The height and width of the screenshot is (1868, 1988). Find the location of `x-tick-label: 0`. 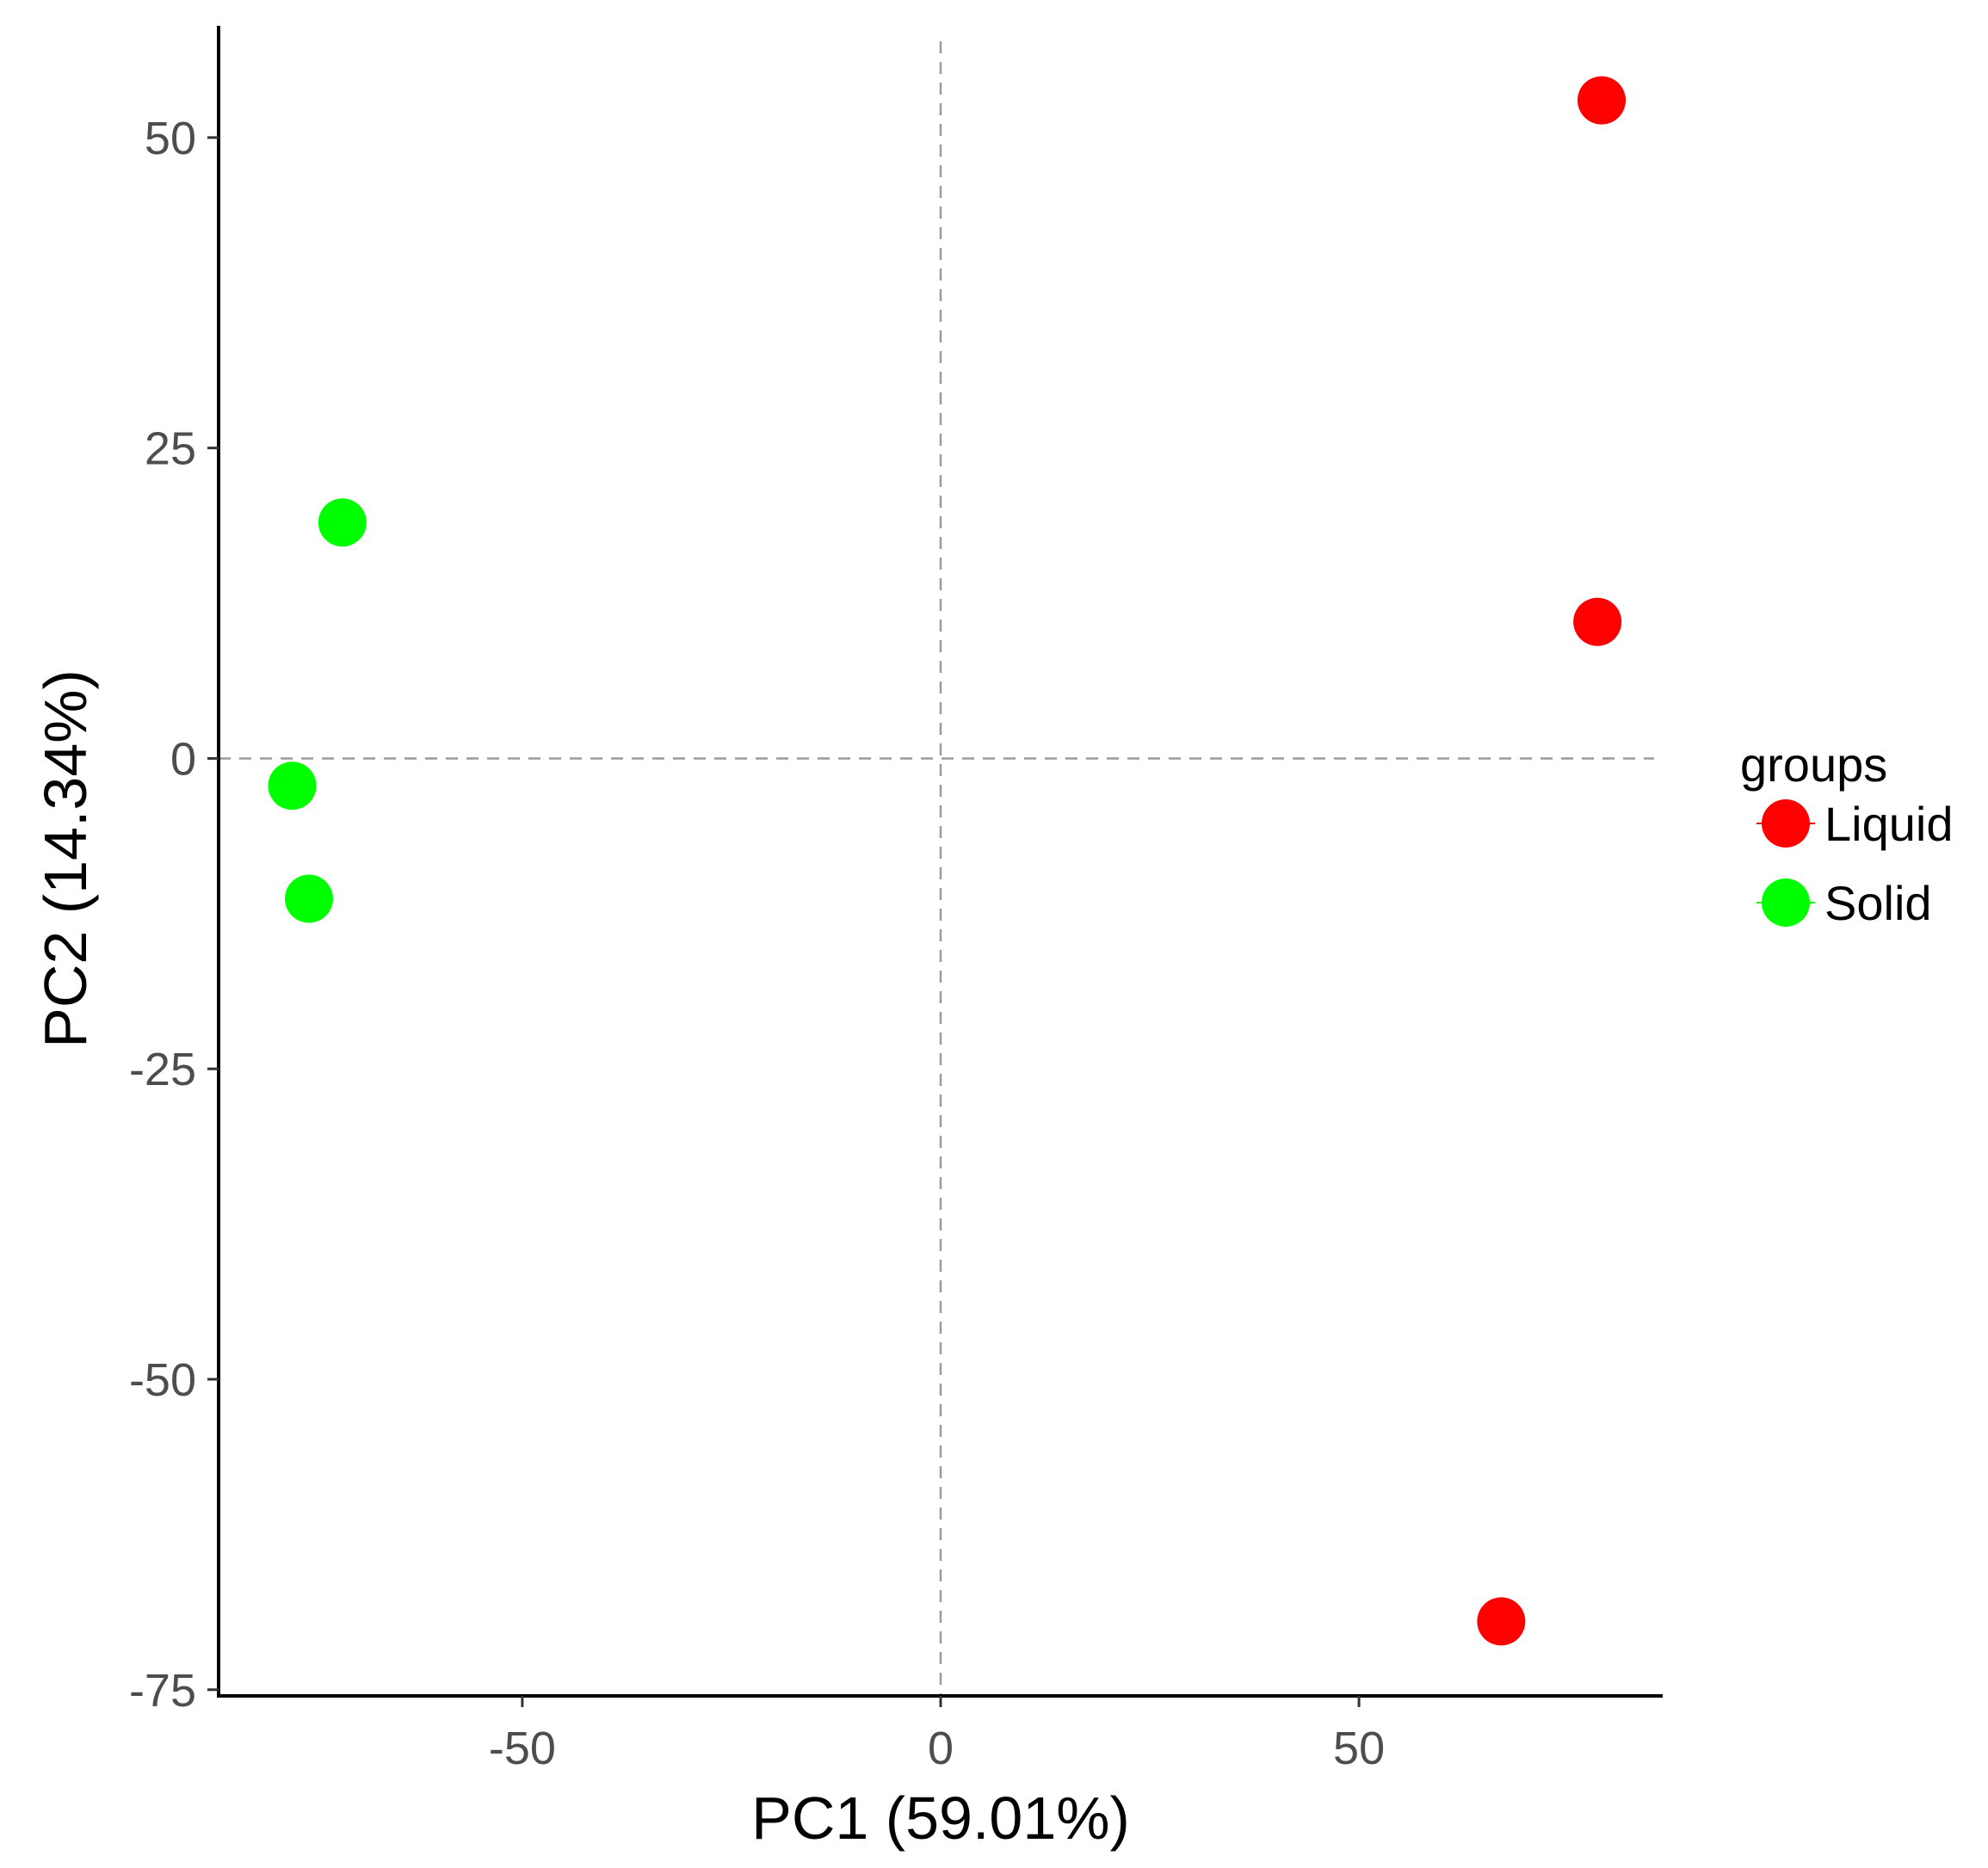

x-tick-label: 0 is located at coordinates (941, 1748).